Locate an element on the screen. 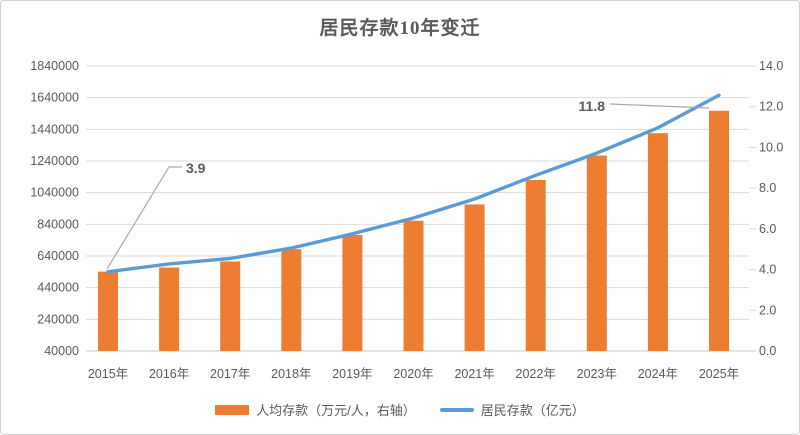 Image resolution: width=800 pixels, height=435 pixels. bar-2025年 is located at coordinates (719, 231).